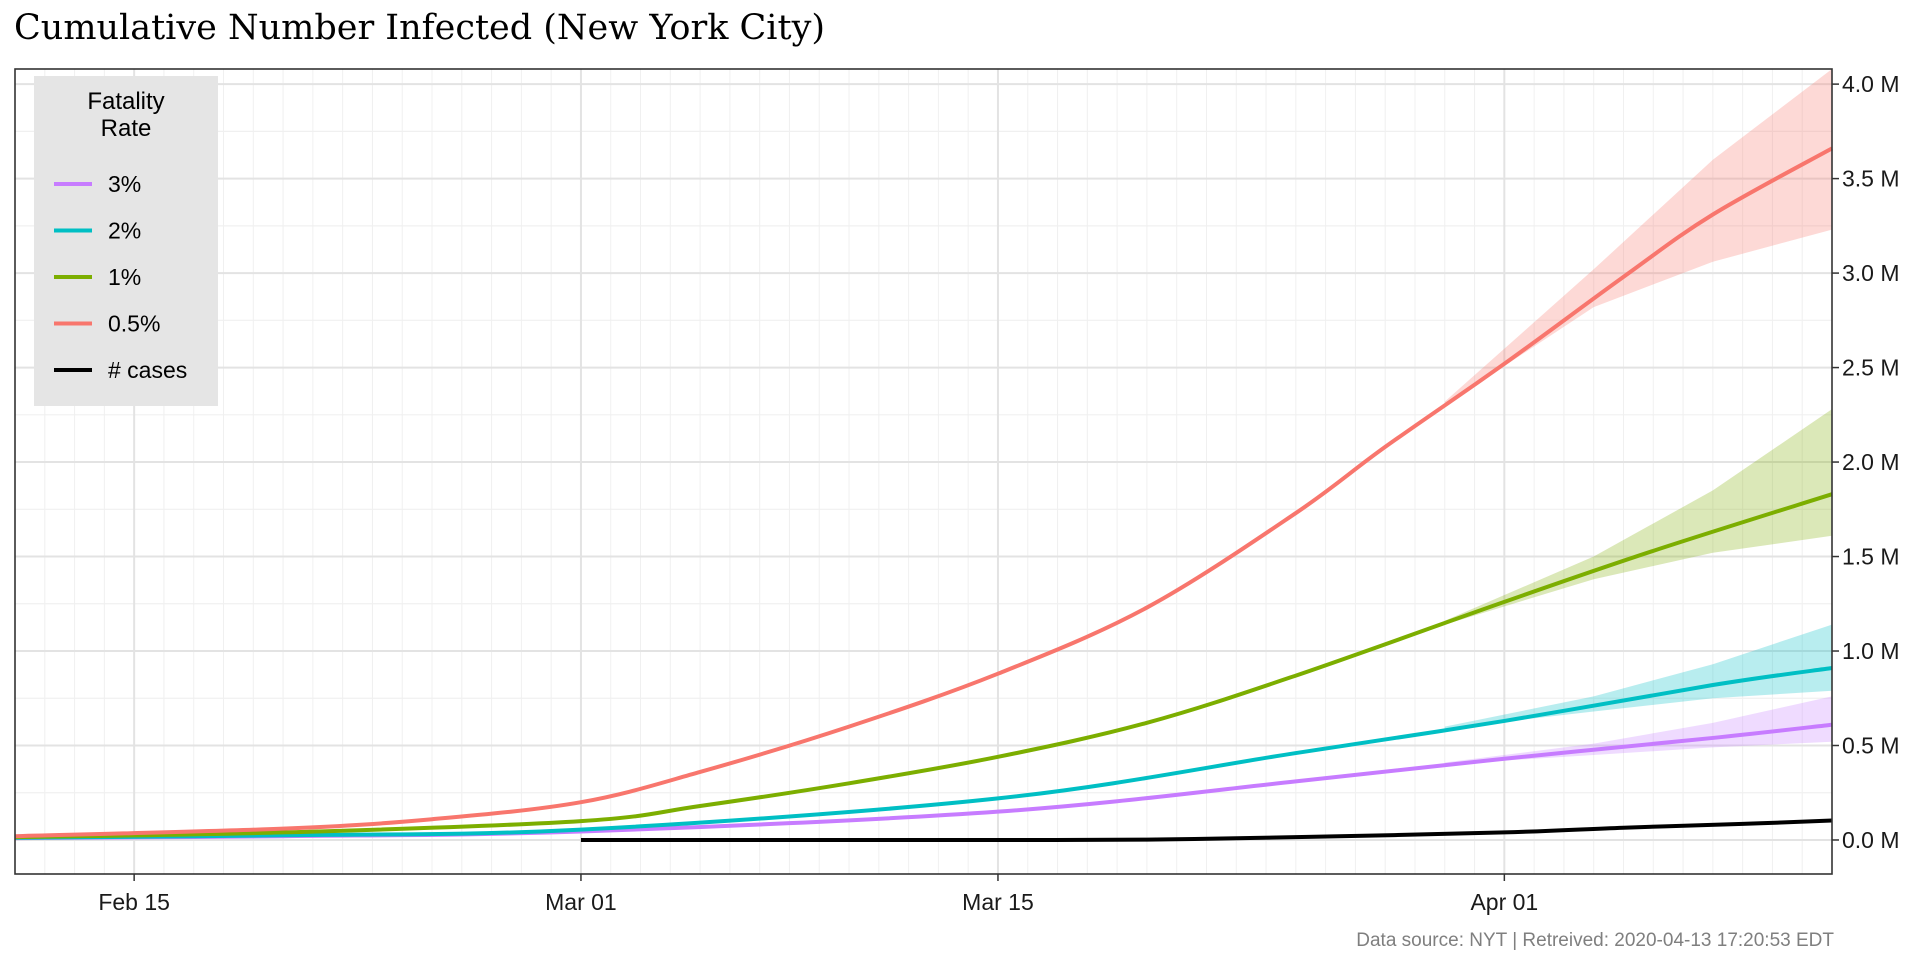 The height and width of the screenshot is (960, 1920). What do you see at coordinates (134, 324) in the screenshot?
I see `legend-label: 0.5%` at bounding box center [134, 324].